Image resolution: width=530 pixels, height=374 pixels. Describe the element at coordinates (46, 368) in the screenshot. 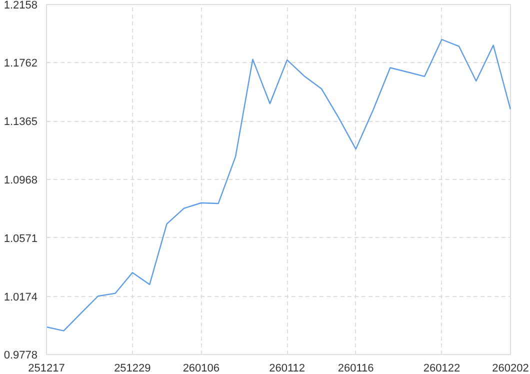

I see `x-tick-label: 251217` at that location.